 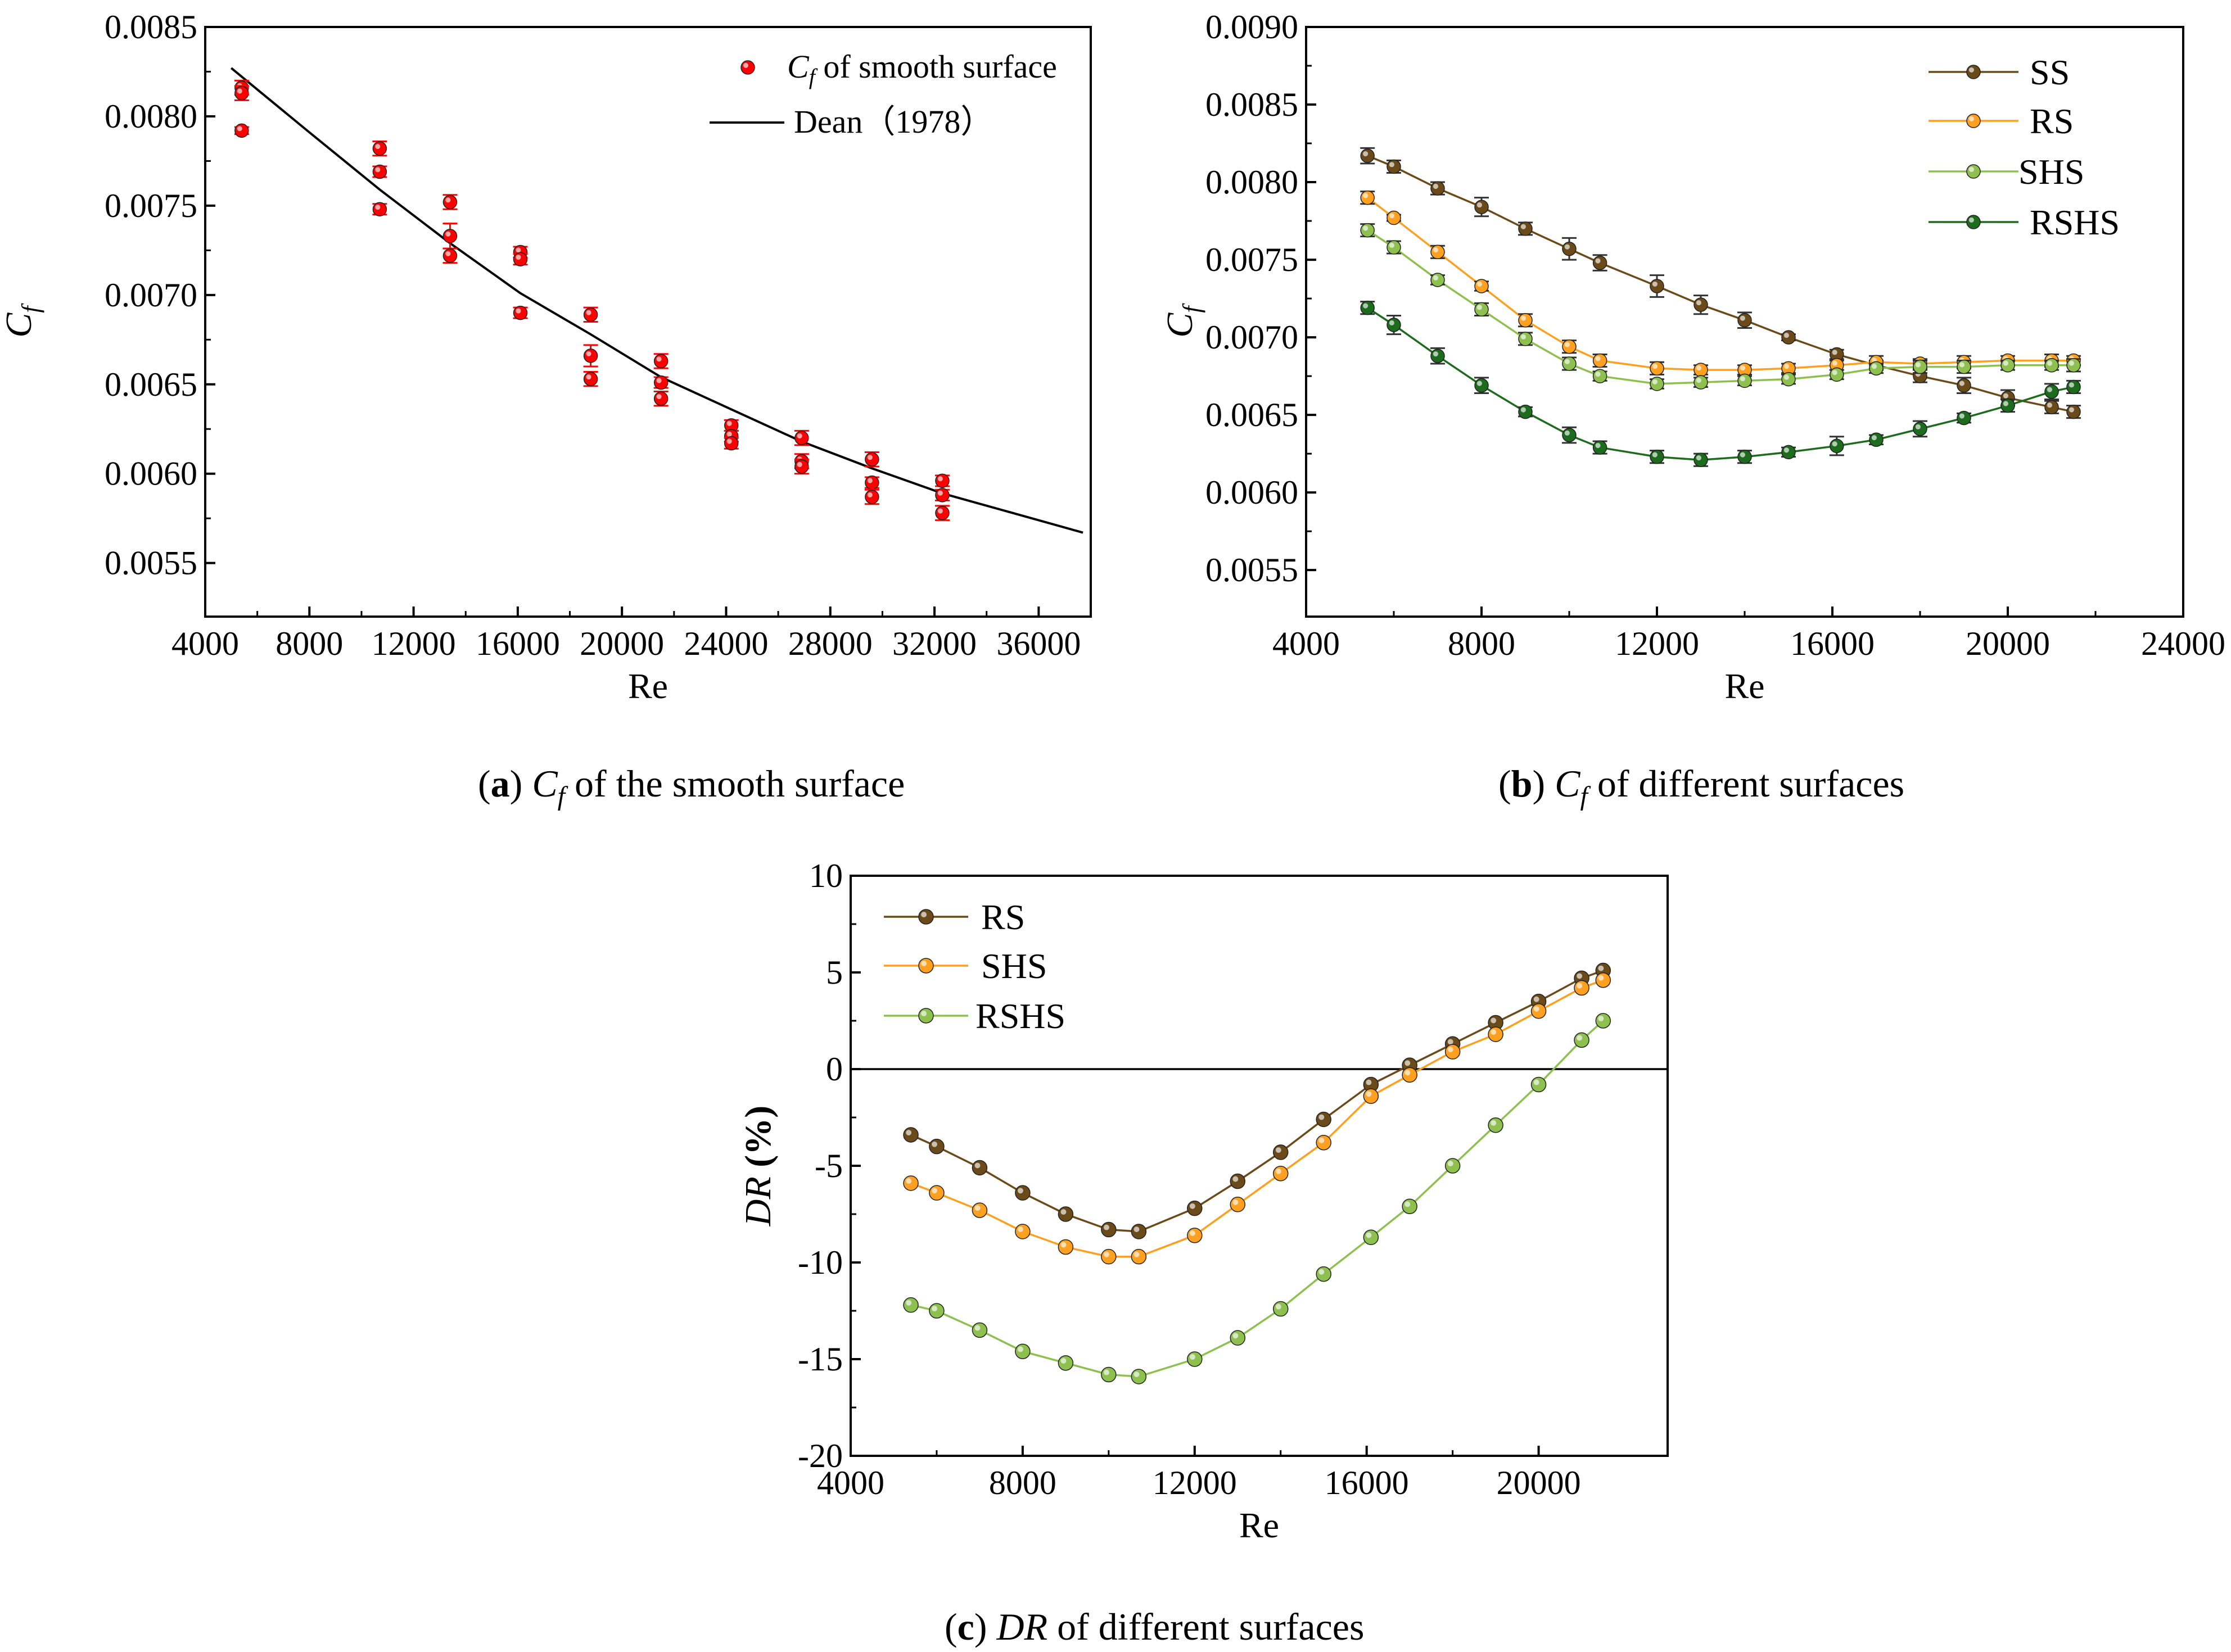 I want to click on a-ytick-label: 0.0085, so click(x=151, y=27).